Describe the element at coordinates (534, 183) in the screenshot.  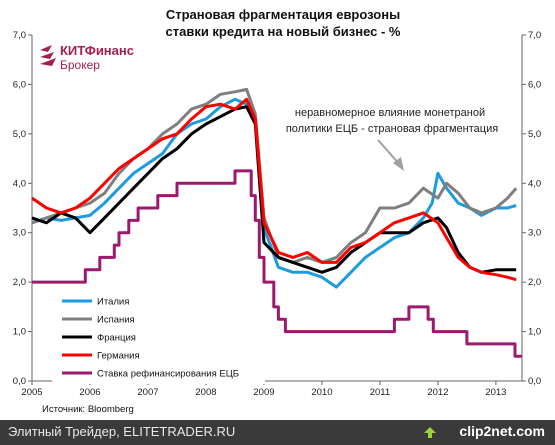
I see `y-tick-label-right: 4,0` at that location.